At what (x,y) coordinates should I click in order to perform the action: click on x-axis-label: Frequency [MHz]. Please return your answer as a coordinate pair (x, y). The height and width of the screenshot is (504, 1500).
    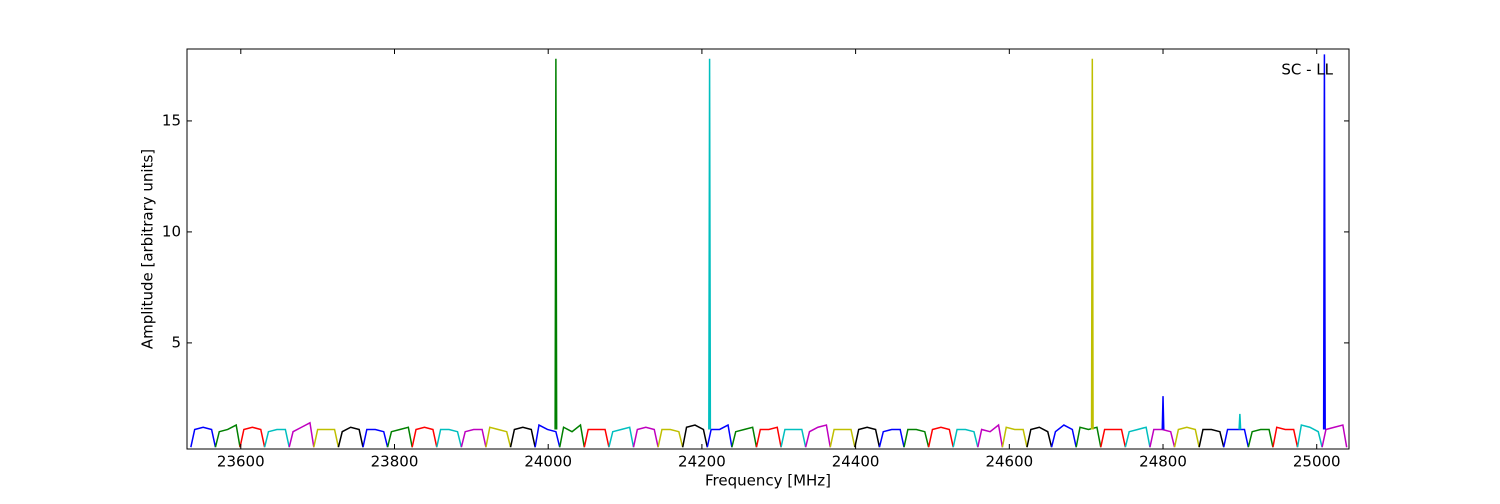
    Looking at the image, I should click on (768, 481).